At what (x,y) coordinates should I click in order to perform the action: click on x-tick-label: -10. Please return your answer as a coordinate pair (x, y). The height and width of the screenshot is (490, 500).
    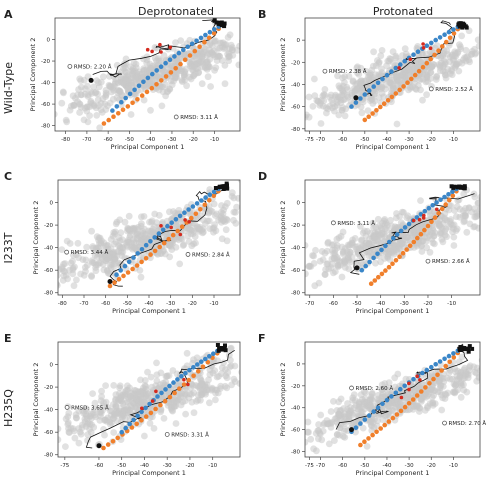
    Looking at the image, I should click on (451, 304).